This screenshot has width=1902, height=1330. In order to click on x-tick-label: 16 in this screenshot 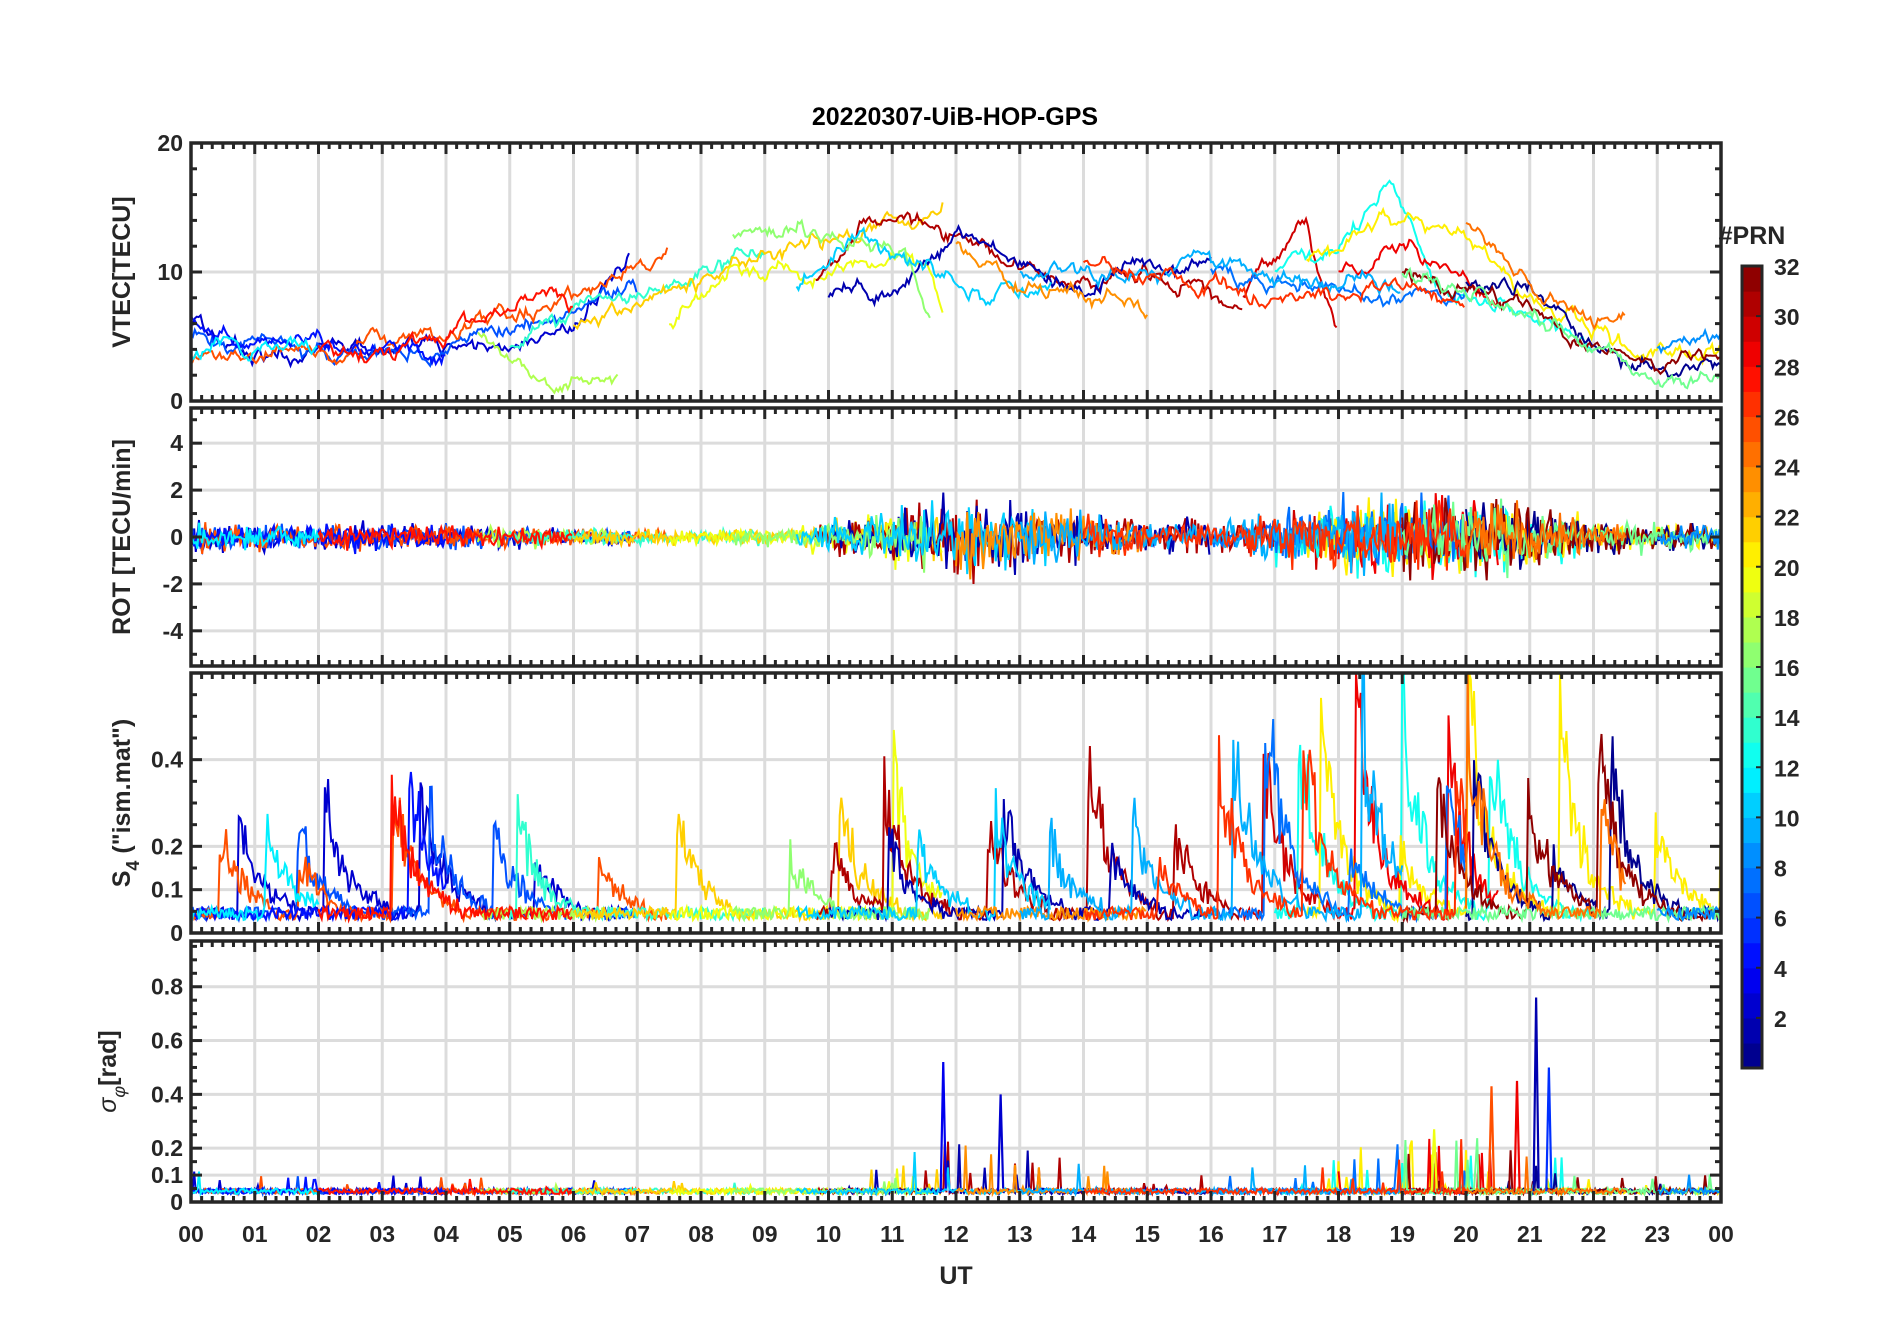, I will do `click(1211, 1234)`.